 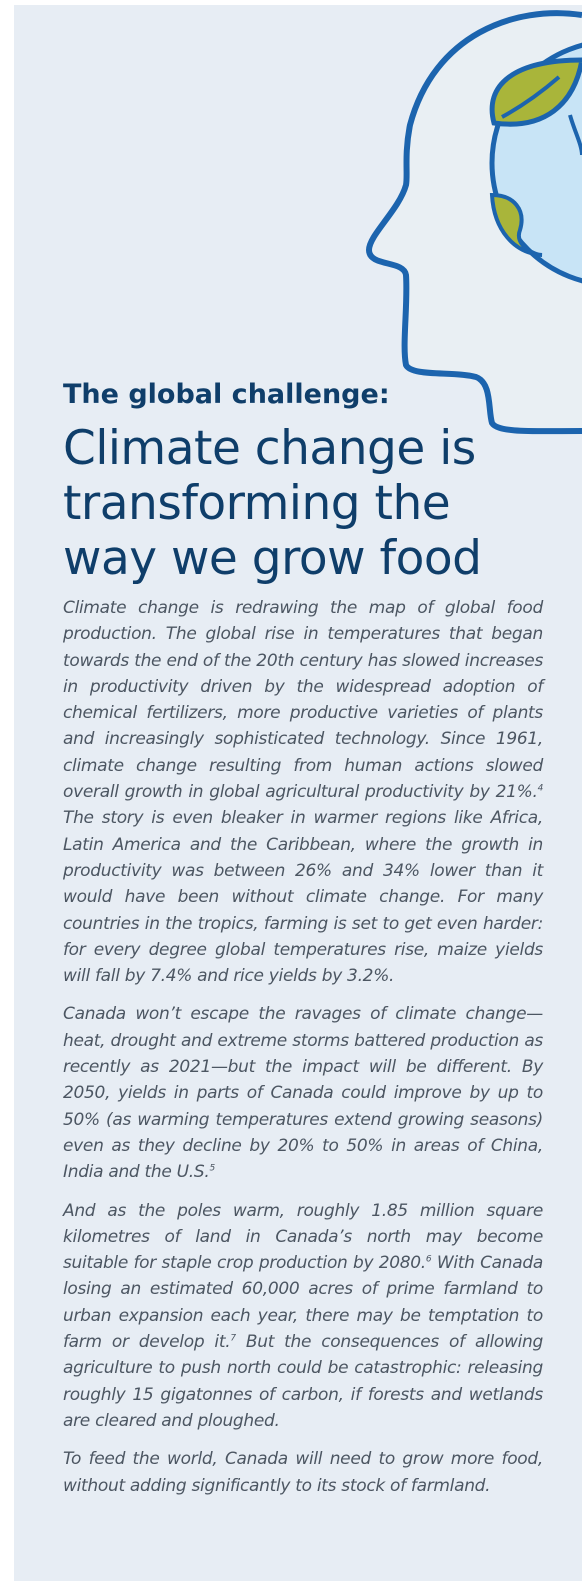 I want to click on land, so click(x=516, y=224).